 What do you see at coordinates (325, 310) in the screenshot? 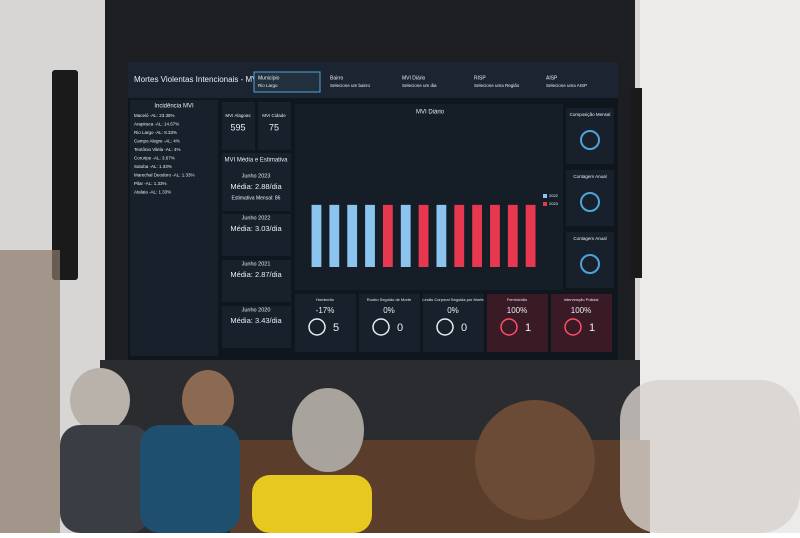
I see `kpi-change: -17%` at bounding box center [325, 310].